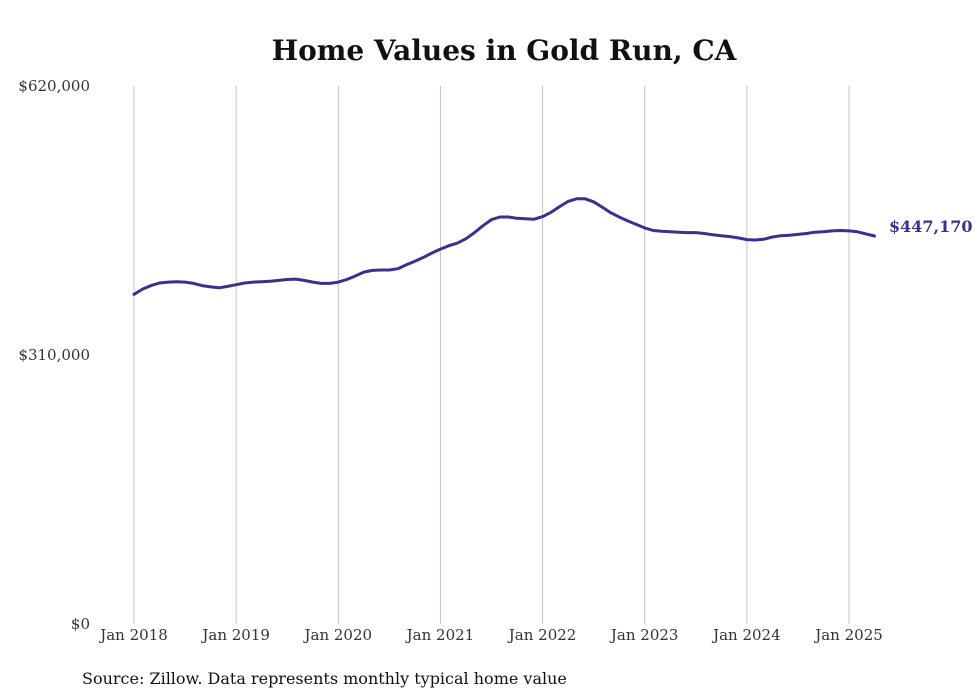  What do you see at coordinates (133, 635) in the screenshot?
I see `x-tick-label: Jan 2018` at bounding box center [133, 635].